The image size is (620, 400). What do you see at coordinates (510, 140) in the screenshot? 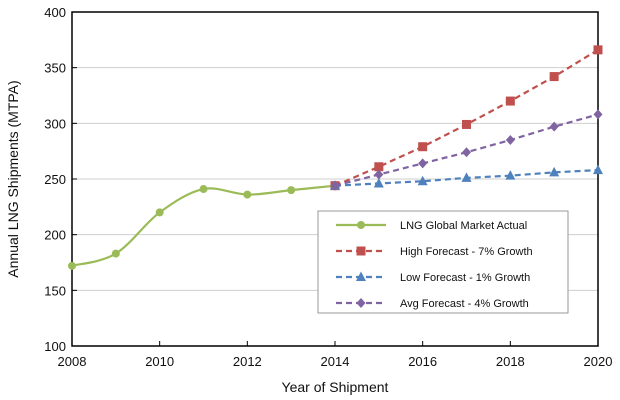
I see `series-3-point-2018` at bounding box center [510, 140].